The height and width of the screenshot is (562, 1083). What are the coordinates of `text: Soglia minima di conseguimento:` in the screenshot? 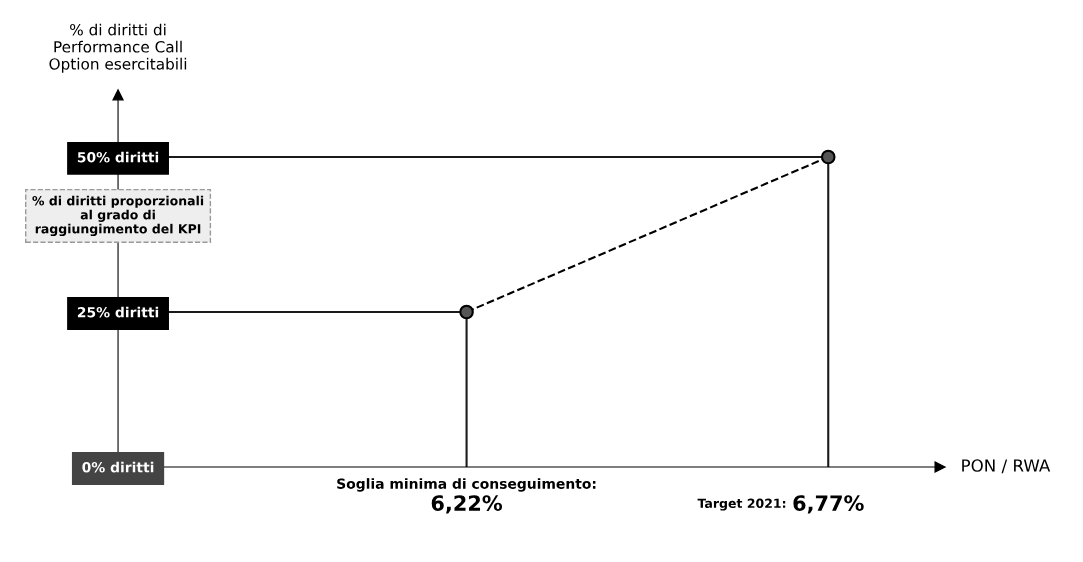 It's located at (466, 485).